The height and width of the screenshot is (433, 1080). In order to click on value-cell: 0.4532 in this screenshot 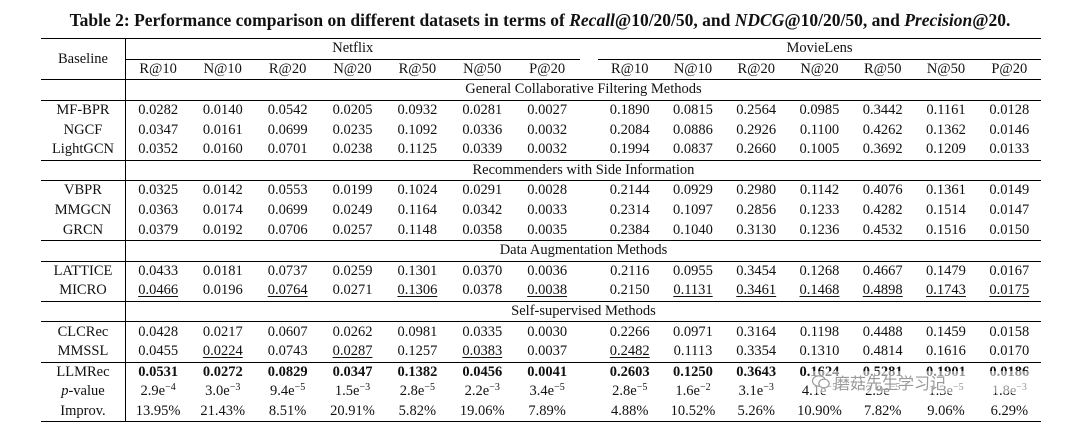, I will do `click(882, 229)`.